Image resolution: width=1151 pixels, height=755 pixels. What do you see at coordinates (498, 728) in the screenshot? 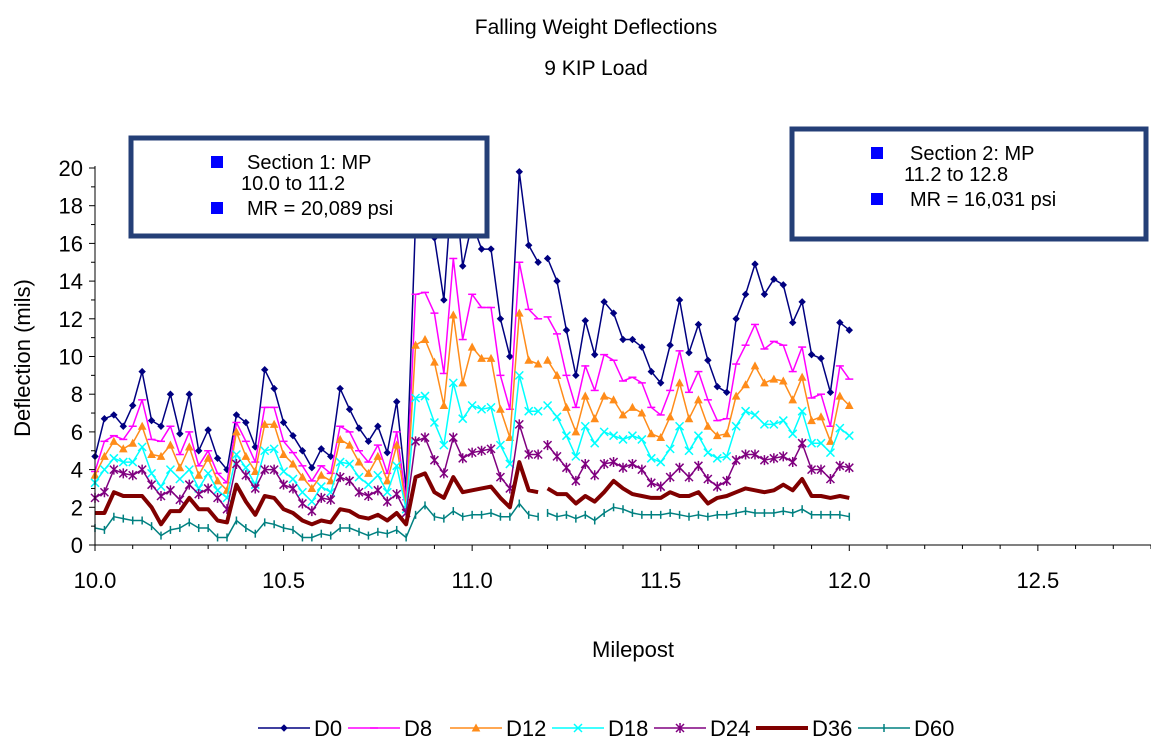
I see `legend-item-d12: D12` at bounding box center [498, 728].